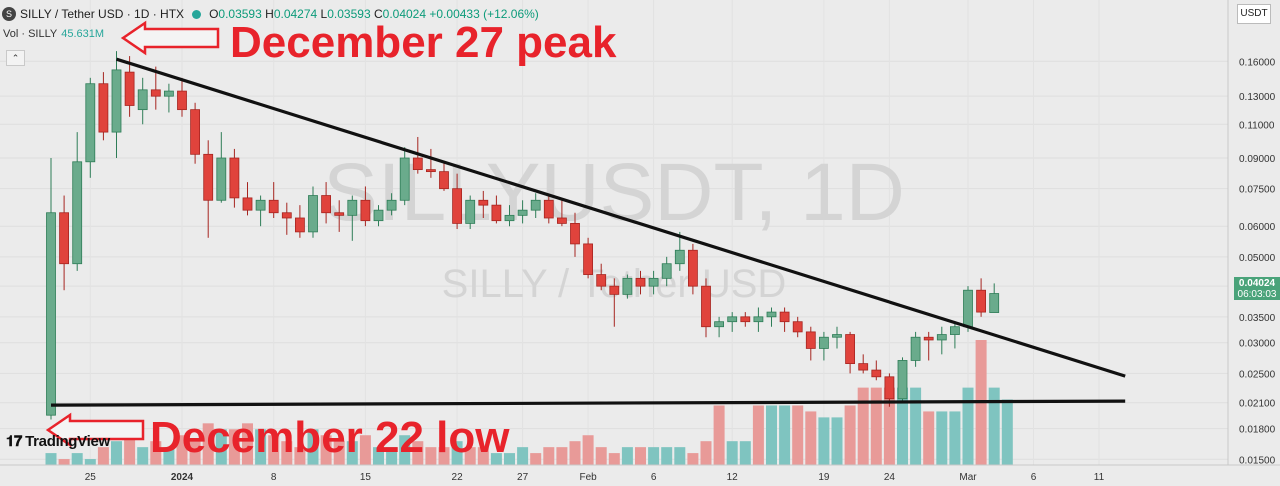 The width and height of the screenshot is (1280, 486). What do you see at coordinates (1034, 477) in the screenshot?
I see `time-tick-label: 6` at bounding box center [1034, 477].